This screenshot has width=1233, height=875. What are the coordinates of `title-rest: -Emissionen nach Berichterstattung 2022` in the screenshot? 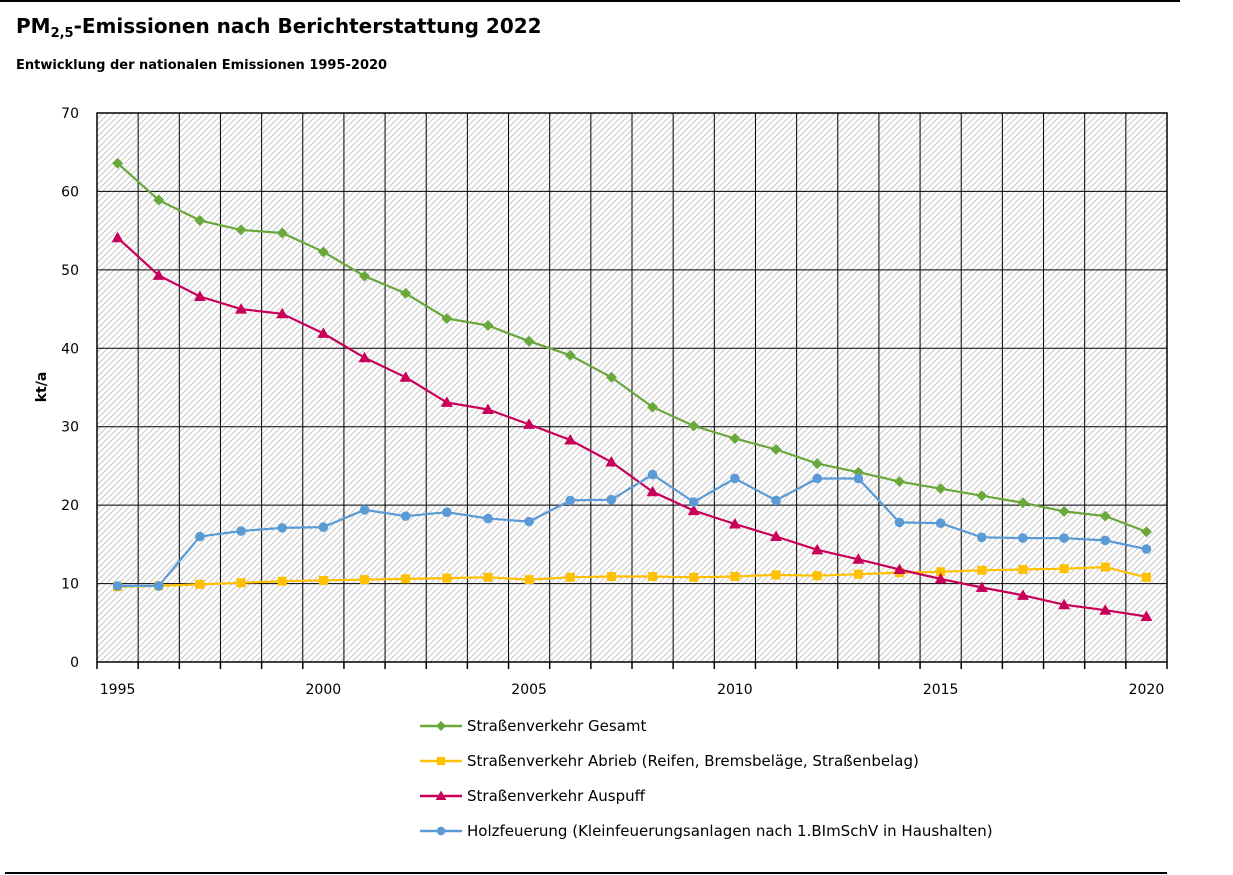 It's located at (307, 26).